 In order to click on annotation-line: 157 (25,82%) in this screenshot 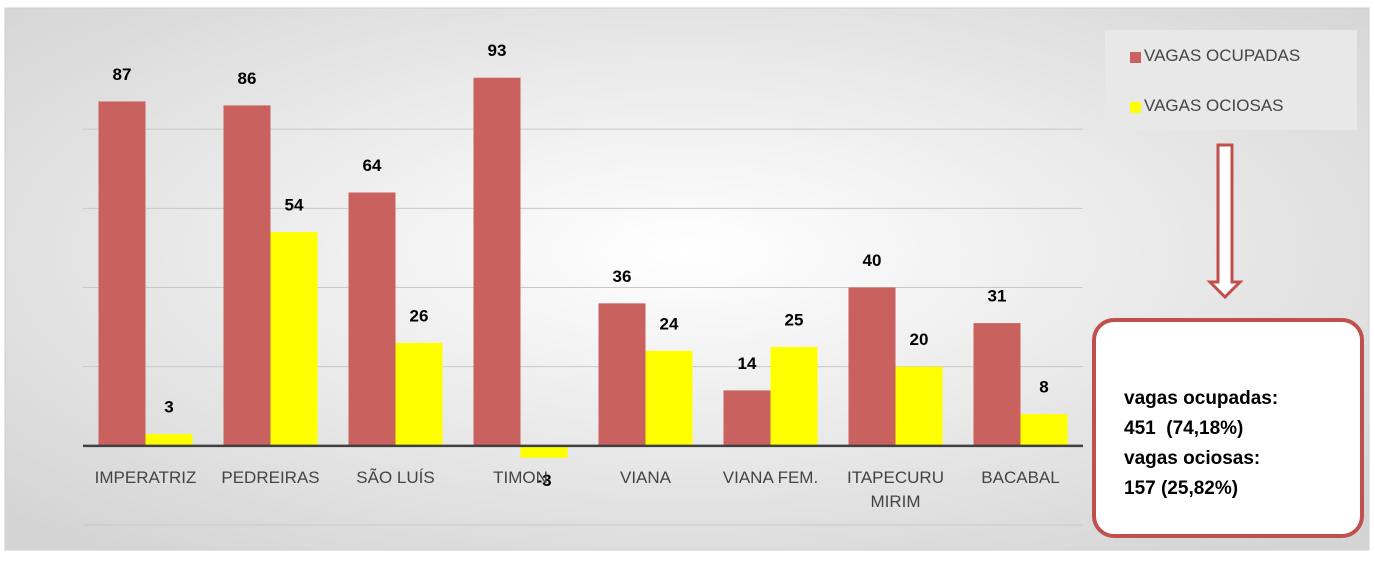, I will do `click(1181, 488)`.